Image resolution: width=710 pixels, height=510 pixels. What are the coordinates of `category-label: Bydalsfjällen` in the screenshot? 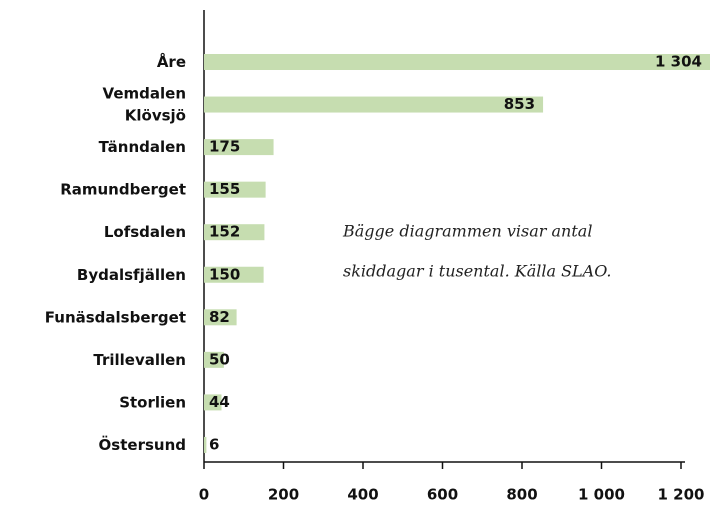 It's located at (131, 274).